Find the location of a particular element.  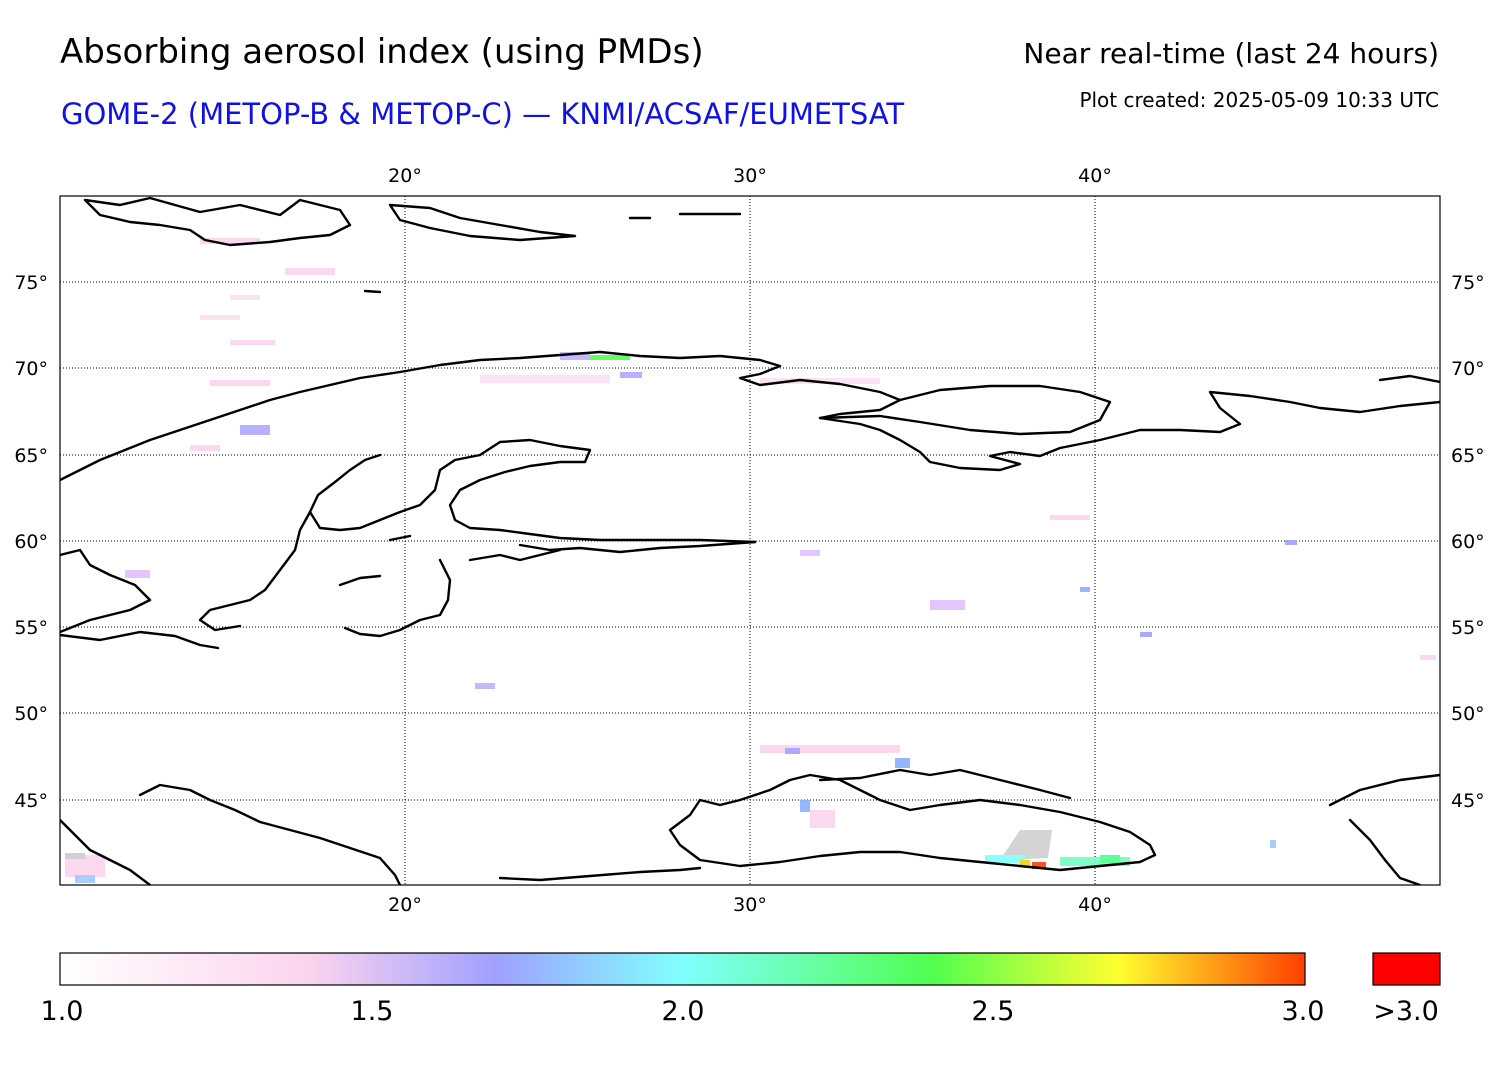

colorbar-tick-label: 3.0 is located at coordinates (1303, 1011).